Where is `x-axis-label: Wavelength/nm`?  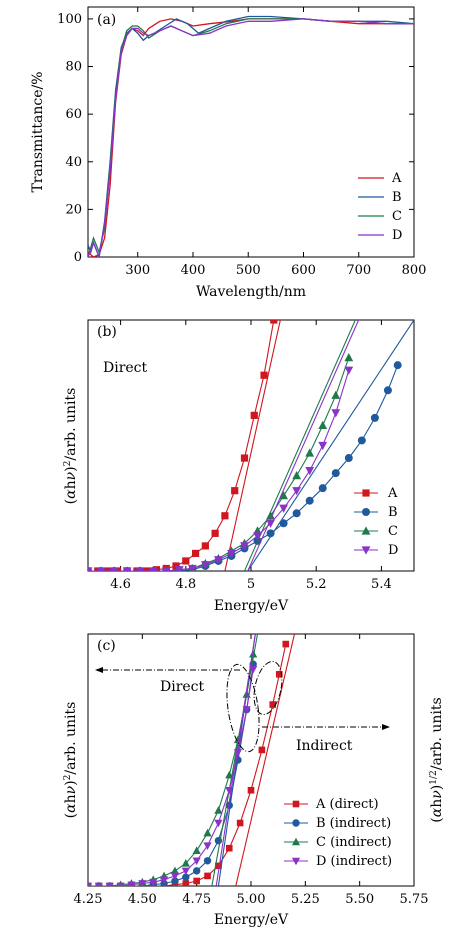 x-axis-label: Wavelength/nm is located at coordinates (251, 292).